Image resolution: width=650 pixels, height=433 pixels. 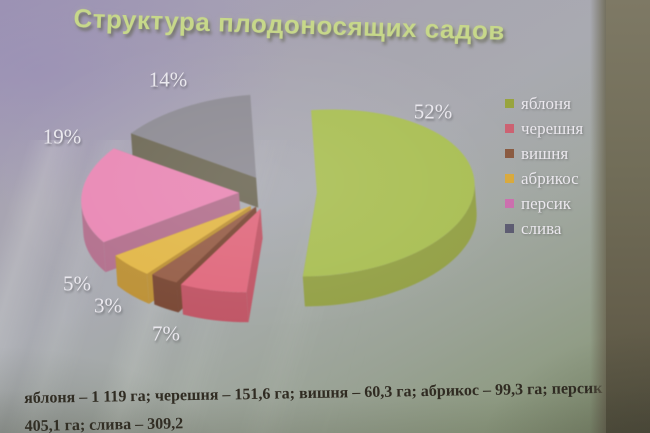 I want to click on pie-slice-яблоня, so click(x=389, y=208).